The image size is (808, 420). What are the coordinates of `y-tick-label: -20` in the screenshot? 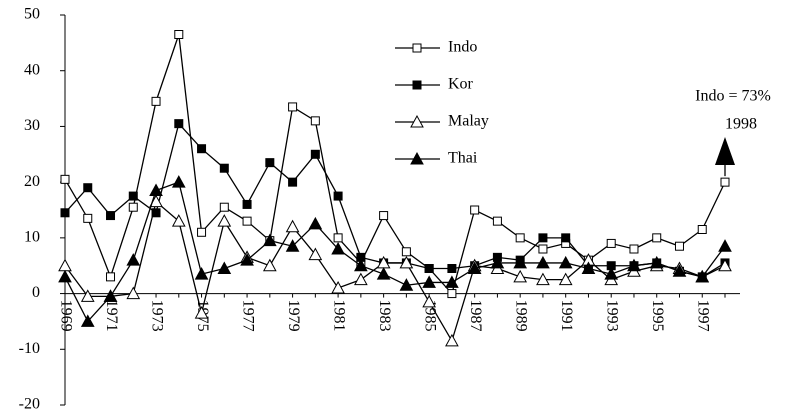 It's located at (29, 404).